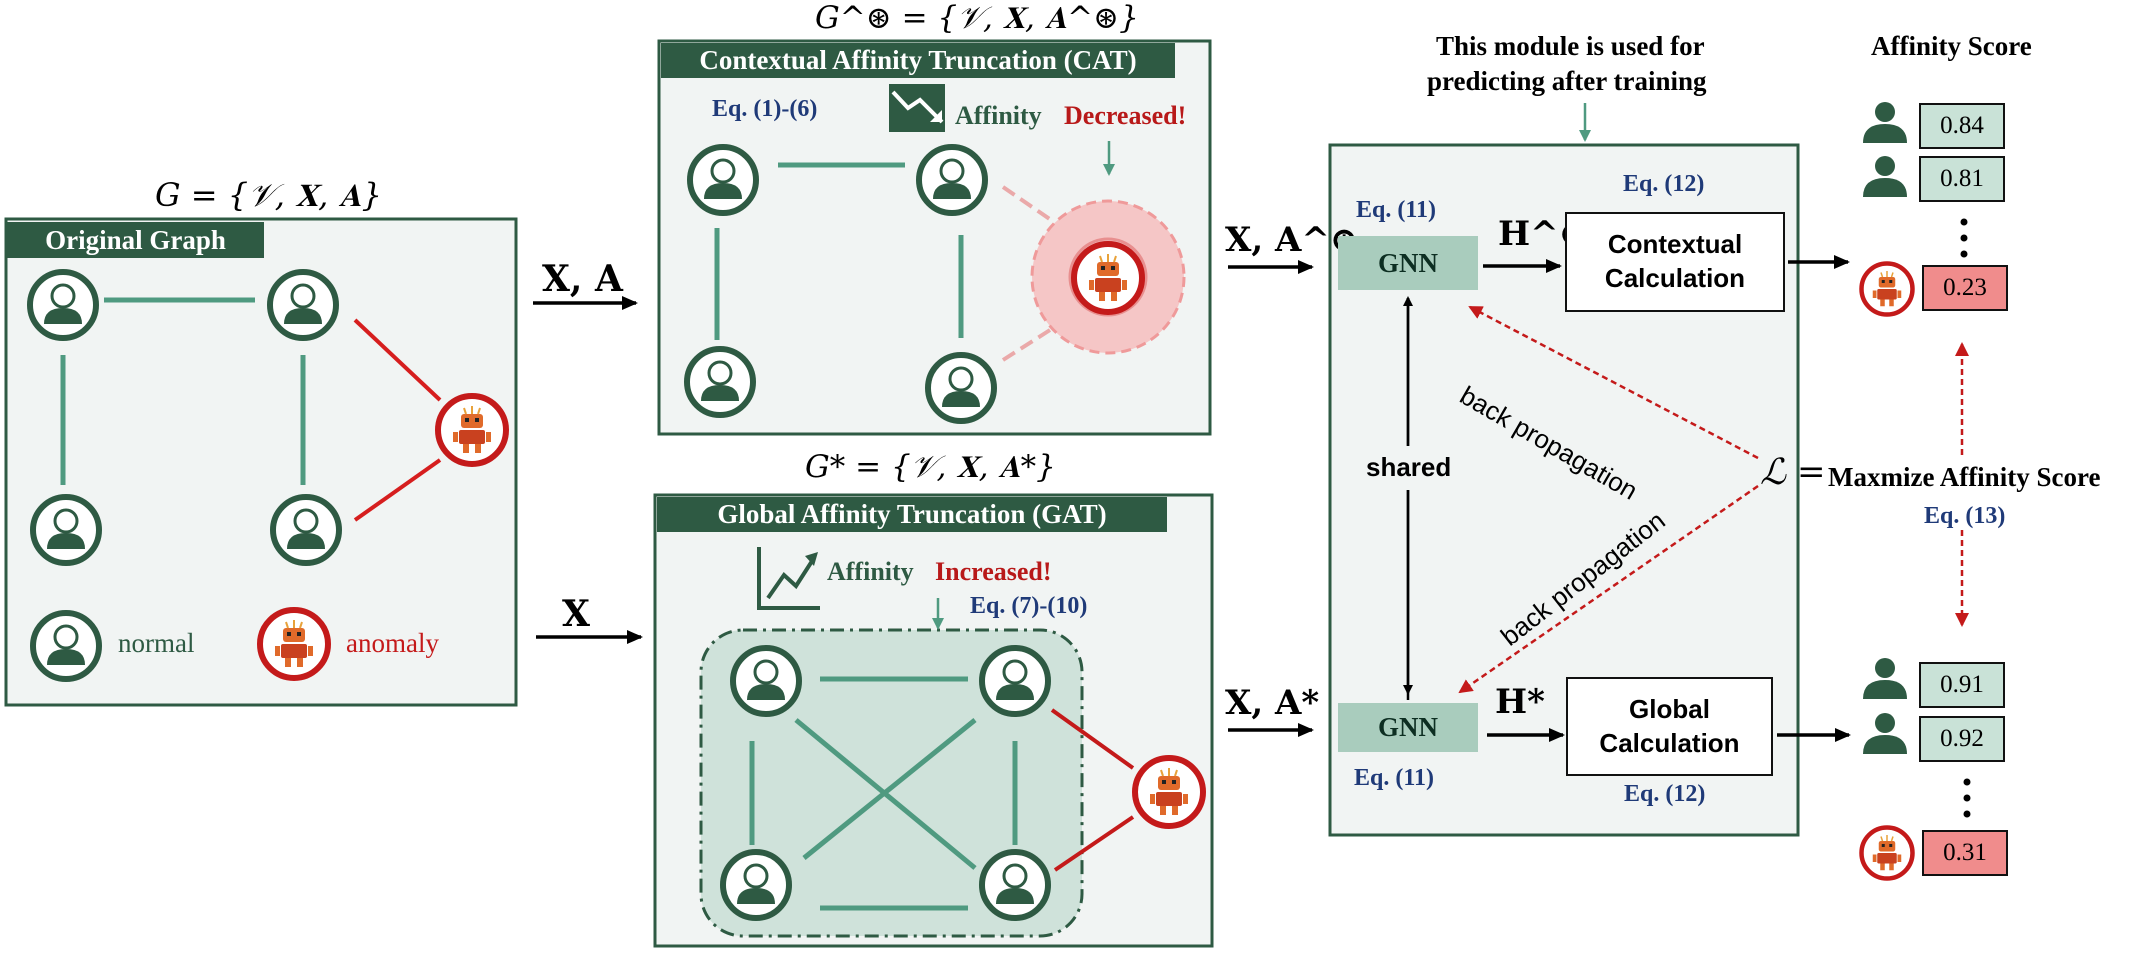 The width and height of the screenshot is (2134, 954). What do you see at coordinates (1917, 738) in the screenshot?
I see `score-bottom-icons` at bounding box center [1917, 738].